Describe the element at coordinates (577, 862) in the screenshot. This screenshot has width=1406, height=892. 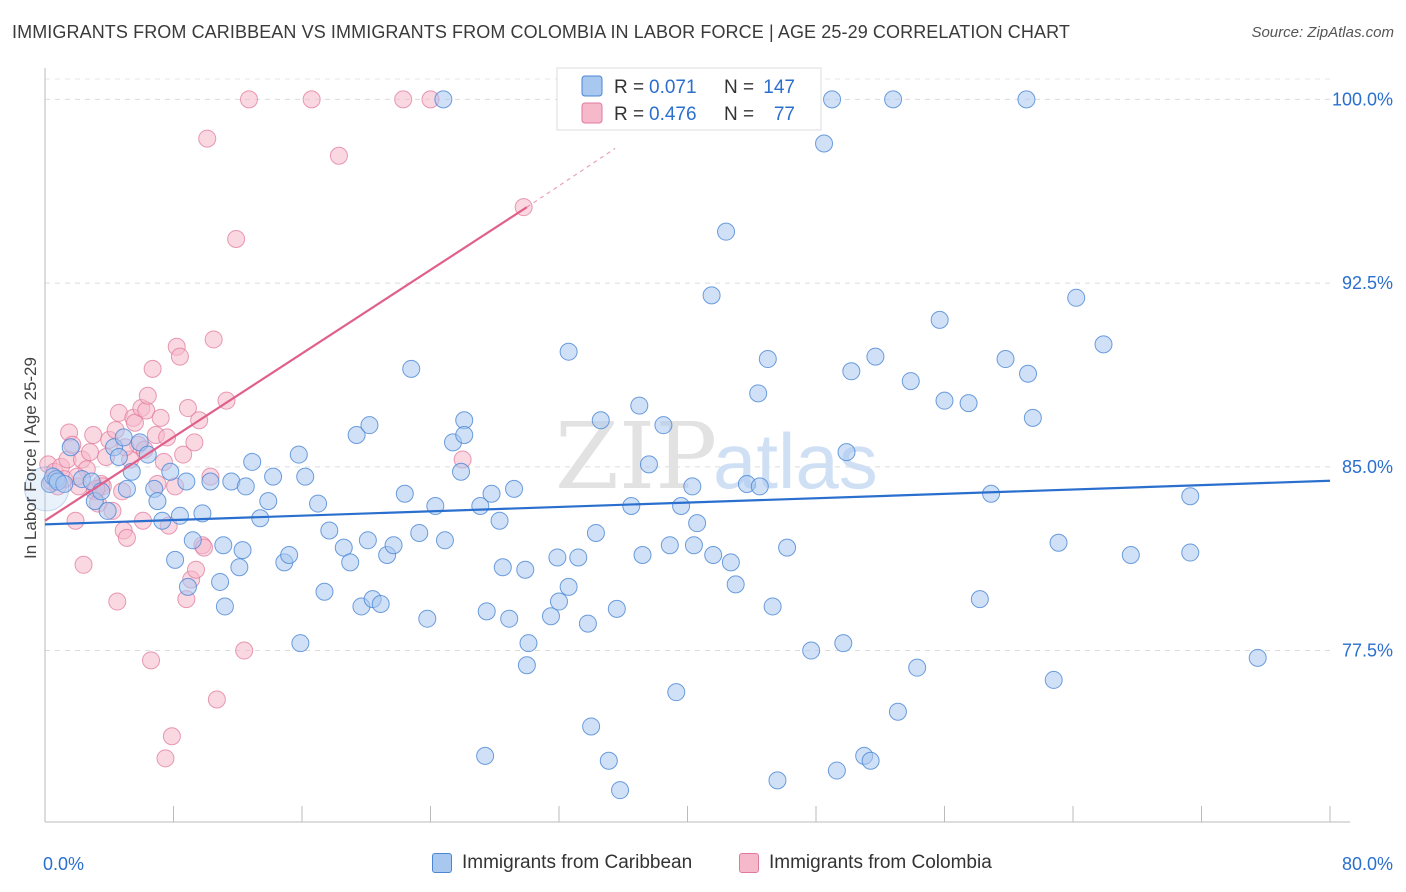
I see `legend-caribbean-label: Immigrants from Caribbean` at that location.